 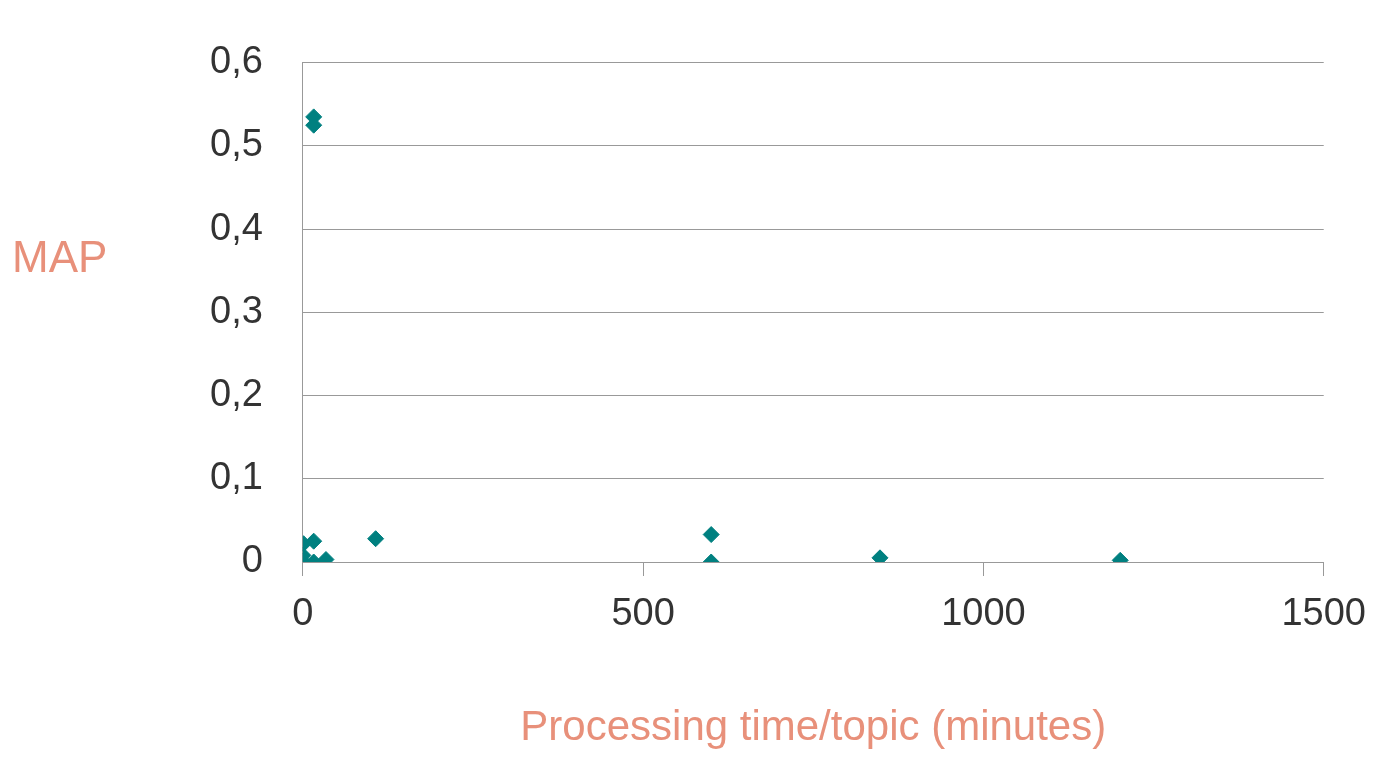 I want to click on y-tick-label: 0,4, so click(x=236, y=226).